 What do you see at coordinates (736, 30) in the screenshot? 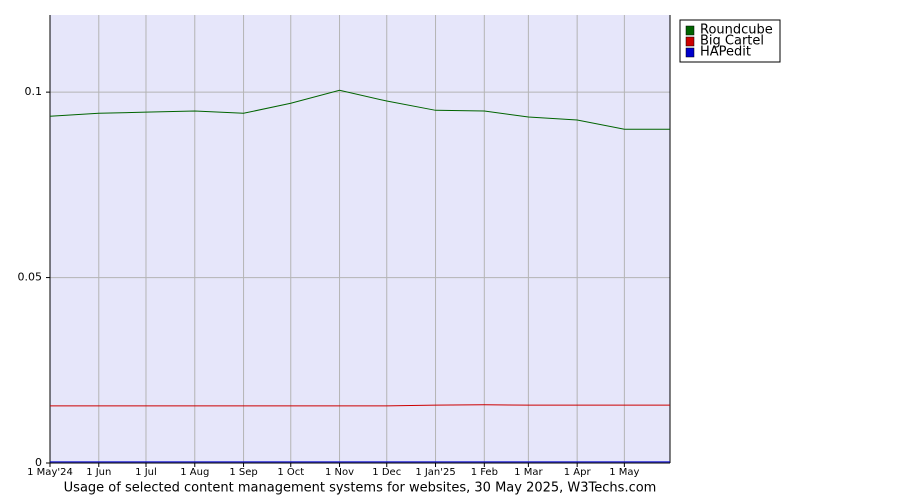
I see `legend-label: Roundcube` at bounding box center [736, 30].